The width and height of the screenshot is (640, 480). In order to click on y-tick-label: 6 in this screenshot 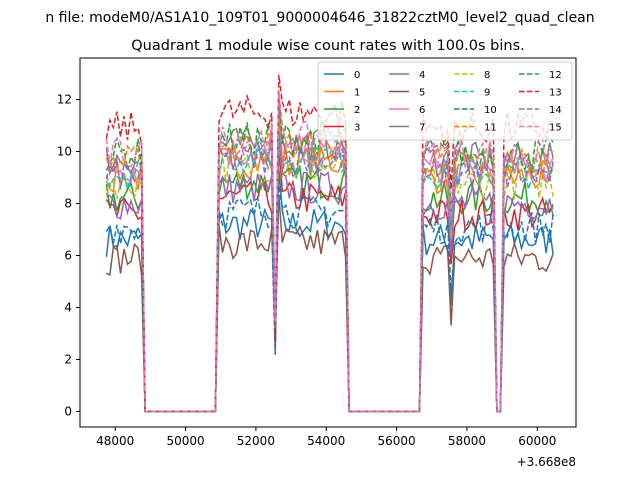, I will do `click(68, 255)`.